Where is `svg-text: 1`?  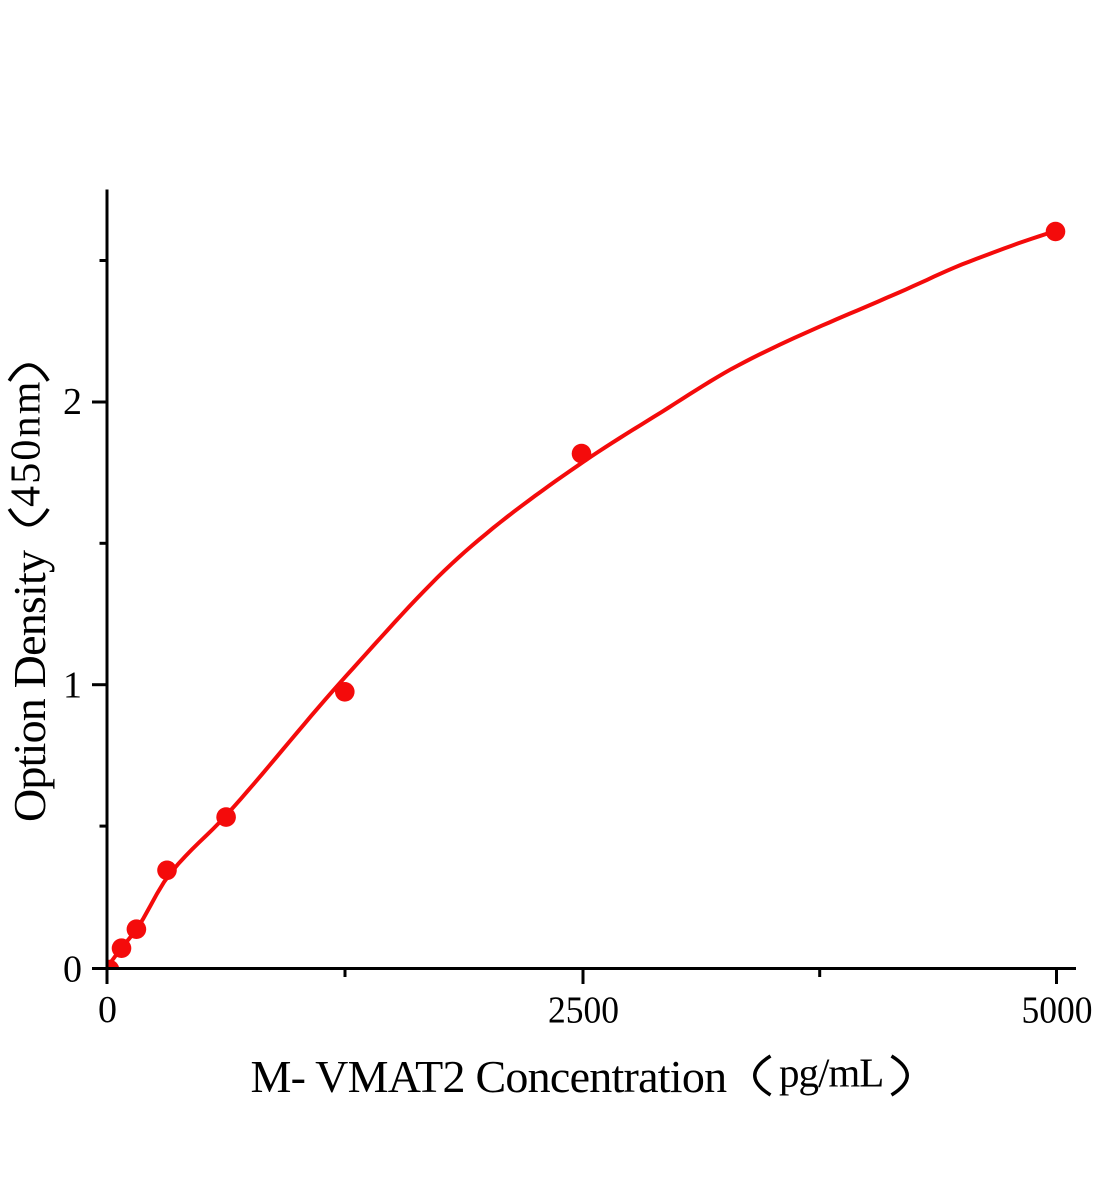 svg-text: 1 is located at coordinates (72, 686).